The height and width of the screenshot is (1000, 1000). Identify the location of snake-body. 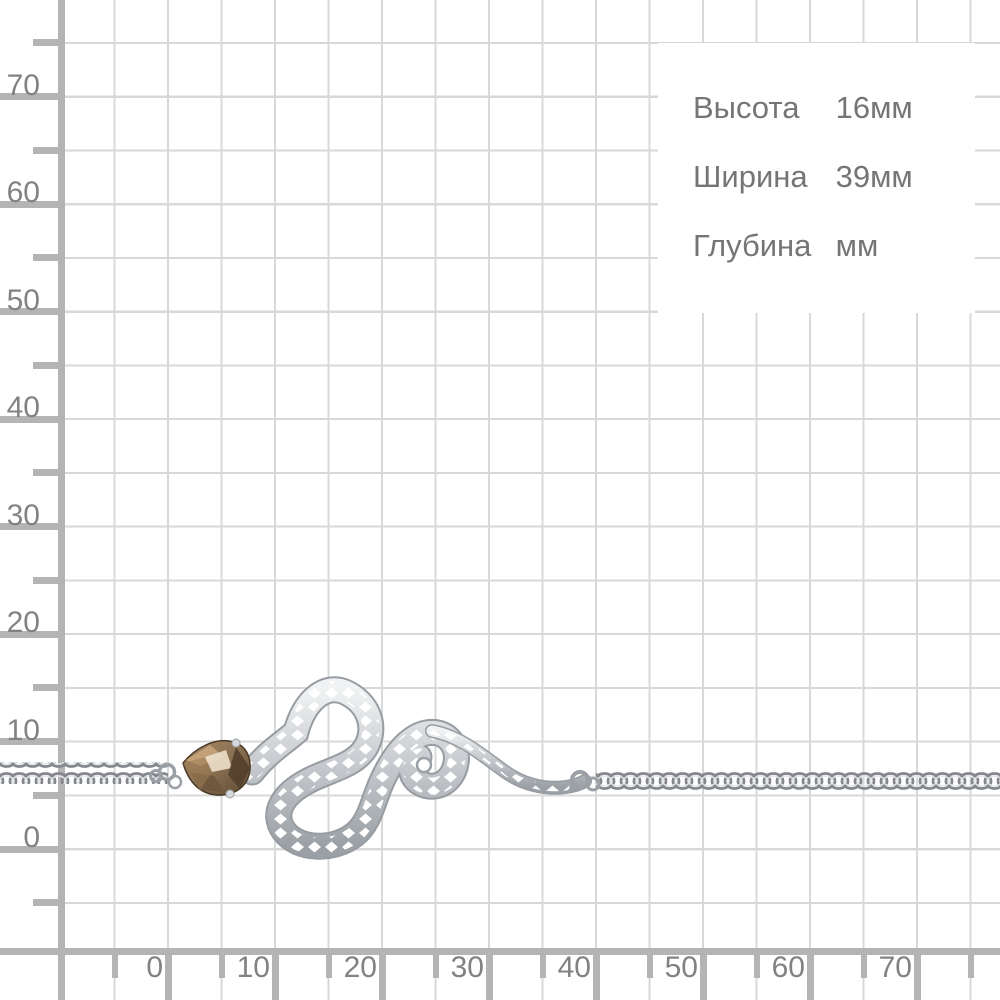
(354, 768).